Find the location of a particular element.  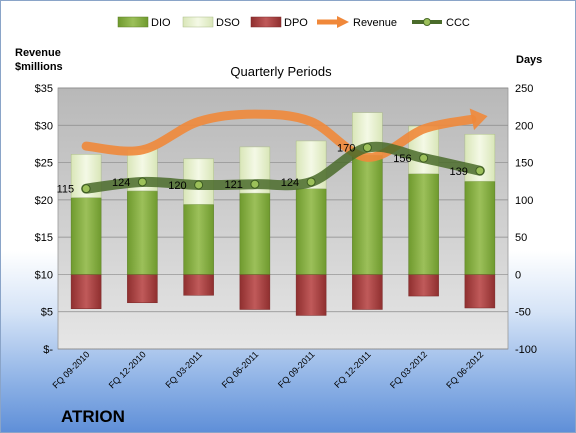

right-axis-ticks: -100 -50 0 50 100 150 200 250 is located at coordinates (526, 219).